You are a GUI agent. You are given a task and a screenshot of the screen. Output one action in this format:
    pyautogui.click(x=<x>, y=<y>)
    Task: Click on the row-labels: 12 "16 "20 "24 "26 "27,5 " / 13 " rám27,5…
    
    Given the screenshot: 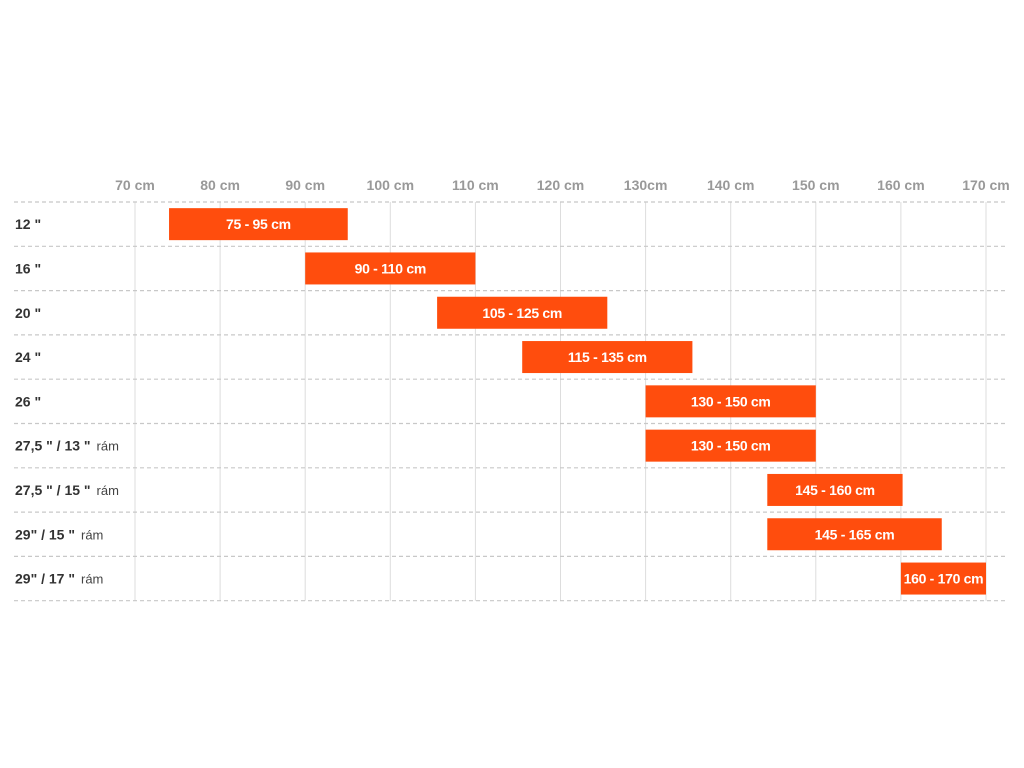 What is the action you would take?
    pyautogui.click(x=67, y=401)
    